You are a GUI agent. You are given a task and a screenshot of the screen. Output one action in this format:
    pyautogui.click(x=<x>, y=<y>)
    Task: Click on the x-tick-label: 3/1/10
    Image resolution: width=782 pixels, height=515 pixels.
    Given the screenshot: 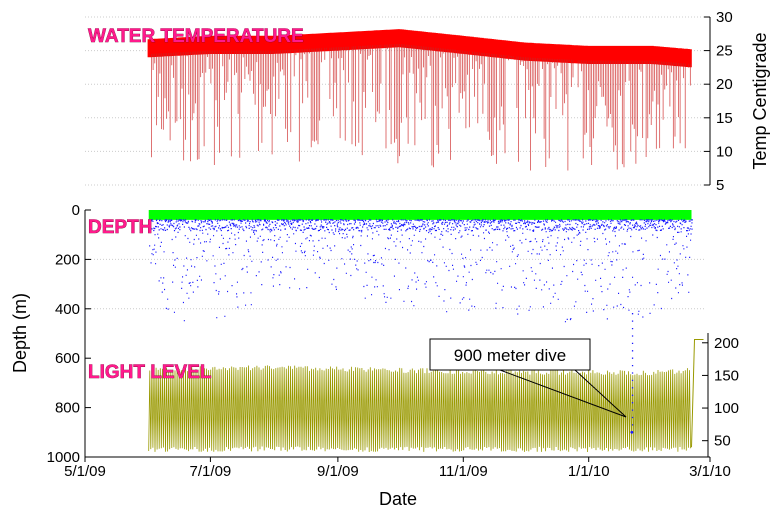 What is the action you would take?
    pyautogui.click(x=710, y=471)
    